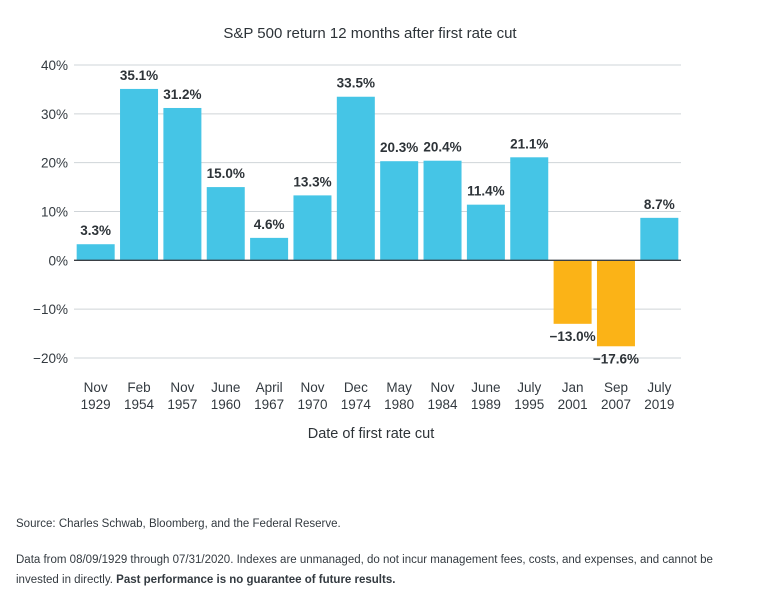 The width and height of the screenshot is (761, 603). Describe the element at coordinates (54, 114) in the screenshot. I see `y-tick-label: 30%` at that location.